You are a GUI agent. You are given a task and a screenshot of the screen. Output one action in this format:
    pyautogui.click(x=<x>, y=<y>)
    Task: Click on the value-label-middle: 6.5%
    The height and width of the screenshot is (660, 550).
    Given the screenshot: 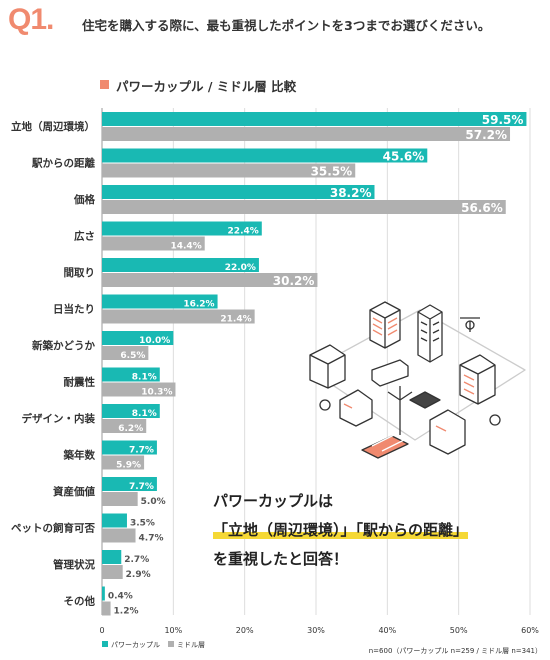 What is the action you would take?
    pyautogui.click(x=132, y=356)
    